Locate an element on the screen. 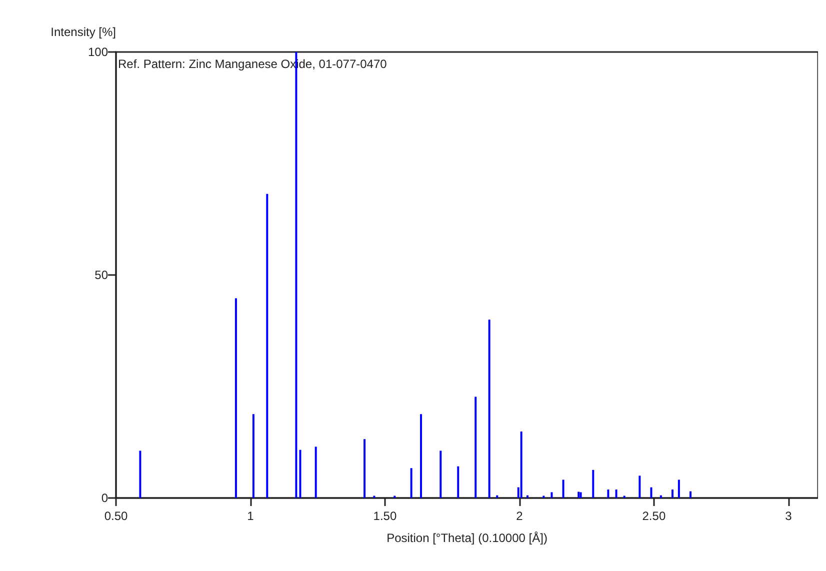 The height and width of the screenshot is (571, 826). x-tick-label: 1.50 is located at coordinates (385, 516).